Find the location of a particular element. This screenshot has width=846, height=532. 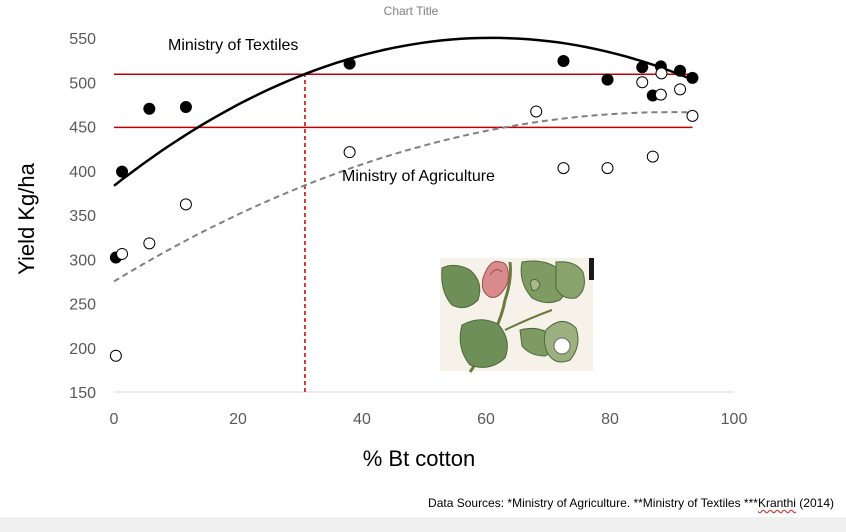

y-tick-label: 350 is located at coordinates (82, 216).